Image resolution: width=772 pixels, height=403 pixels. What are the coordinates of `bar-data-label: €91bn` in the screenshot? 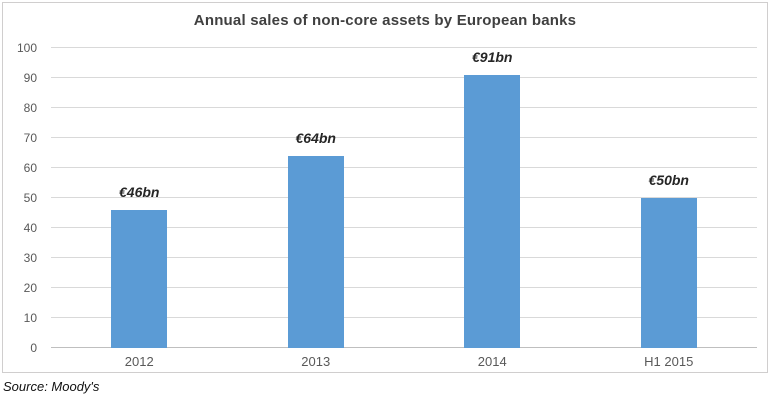 It's located at (492, 57).